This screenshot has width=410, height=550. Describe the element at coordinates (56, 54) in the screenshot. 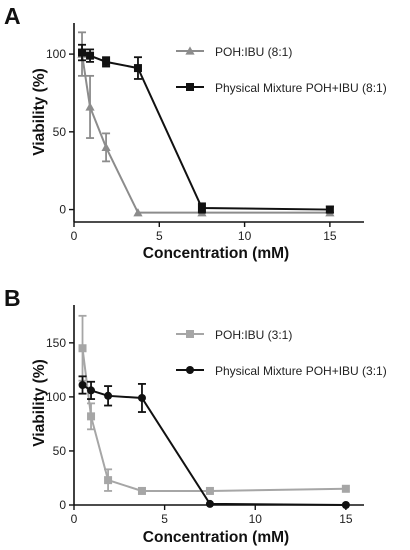

I see `panel-a-y-tick-label: 100` at that location.